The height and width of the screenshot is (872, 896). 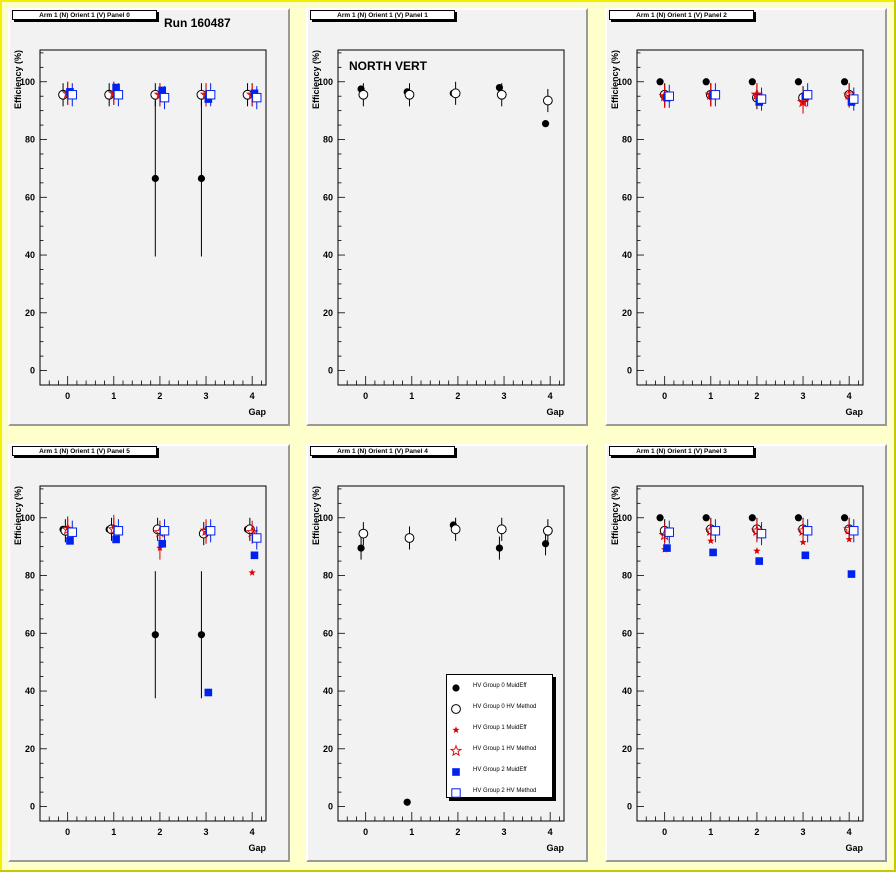 I want to click on legend-entry: HV Group 1 MuidEff, so click(x=499, y=730).